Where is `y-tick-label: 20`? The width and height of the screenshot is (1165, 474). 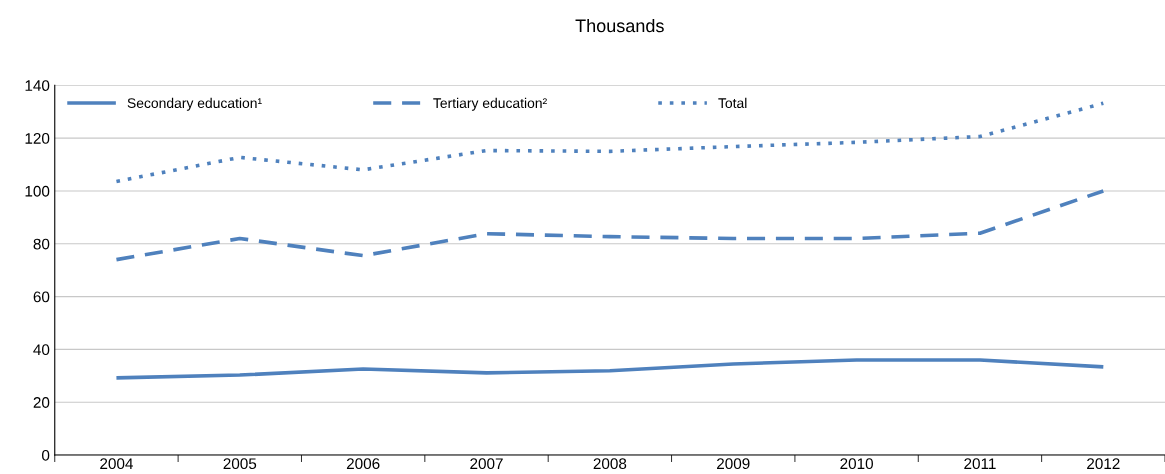 y-tick-label: 20 is located at coordinates (41, 402).